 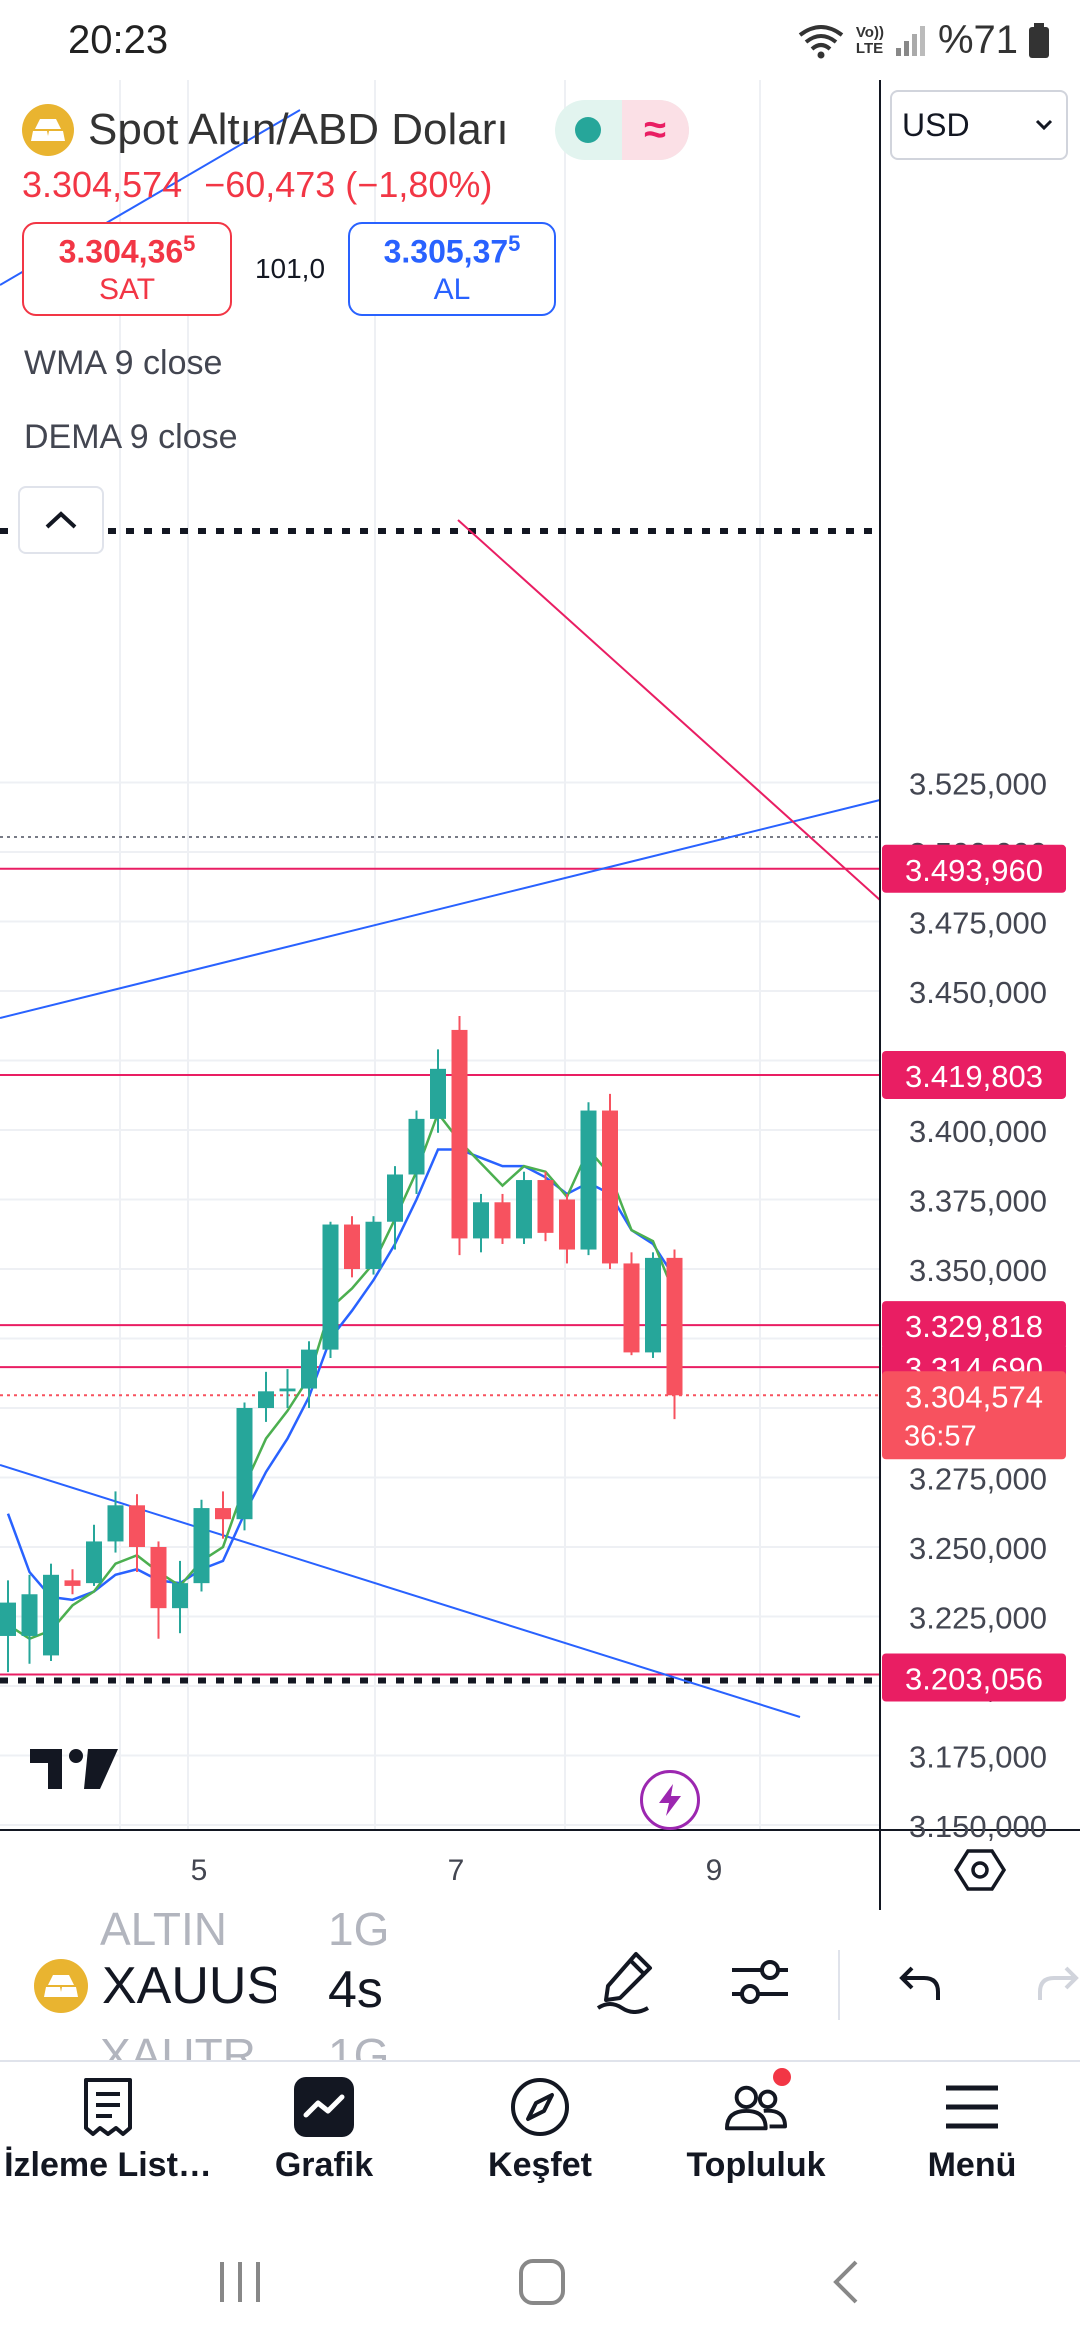 I want to click on nav-label-menu: Menü, so click(x=972, y=2165).